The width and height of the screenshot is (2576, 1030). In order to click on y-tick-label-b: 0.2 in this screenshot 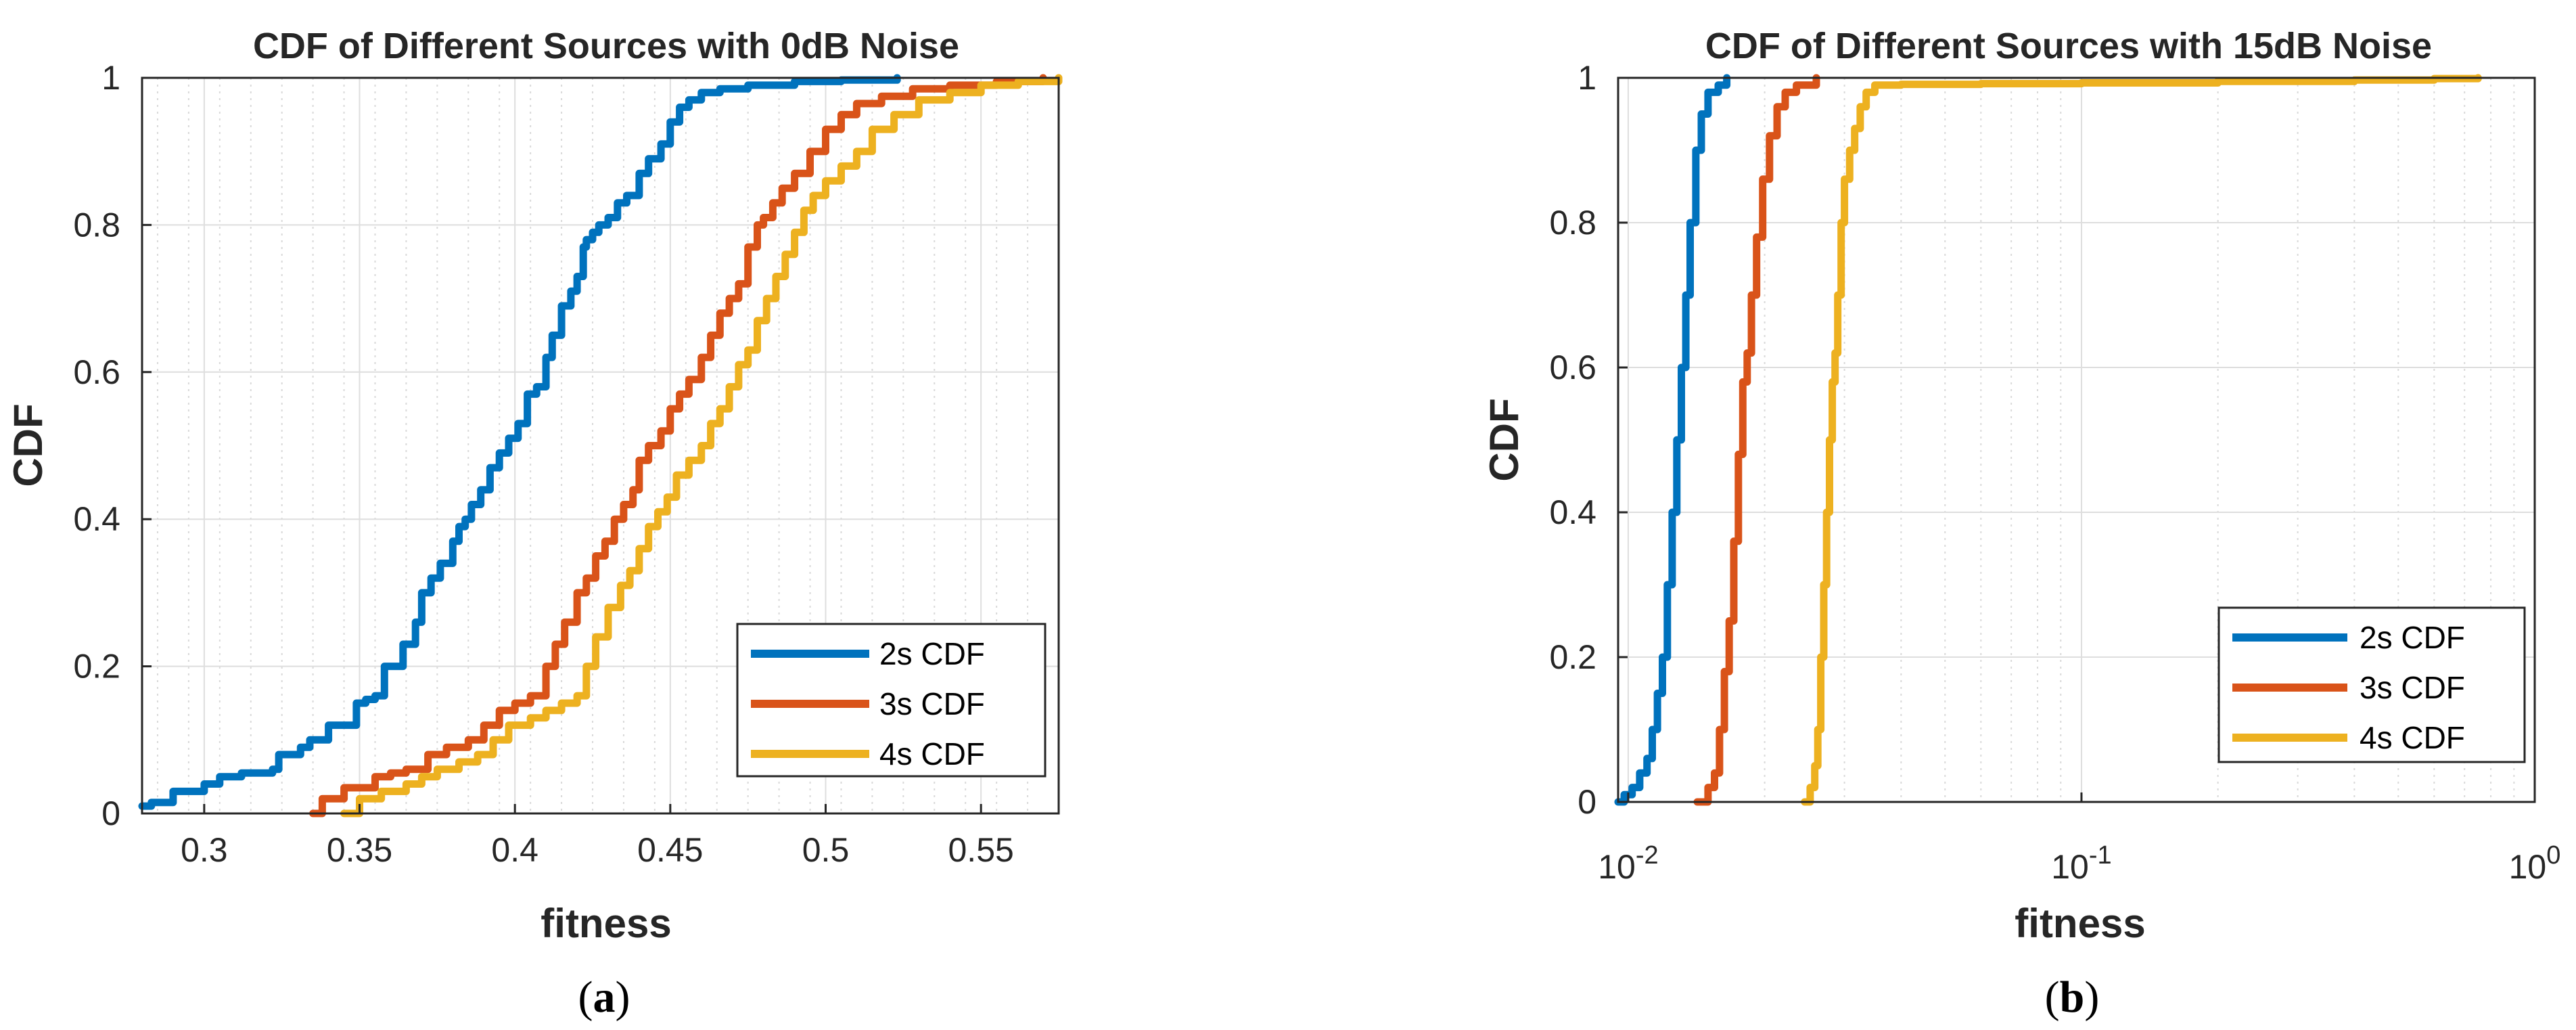, I will do `click(1572, 657)`.